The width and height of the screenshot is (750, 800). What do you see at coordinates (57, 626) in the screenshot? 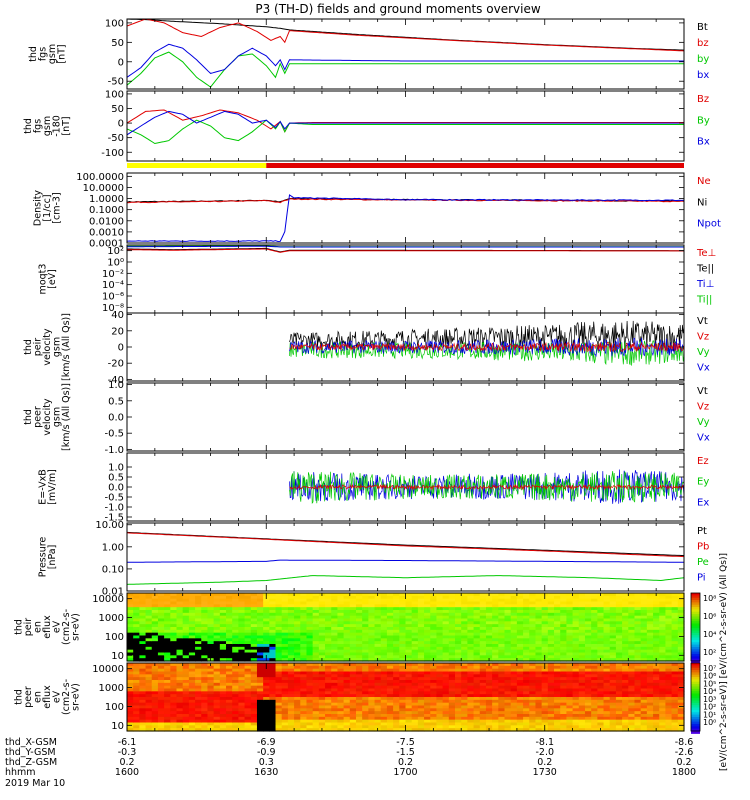
I see `y-axis-label: eV` at bounding box center [57, 626].